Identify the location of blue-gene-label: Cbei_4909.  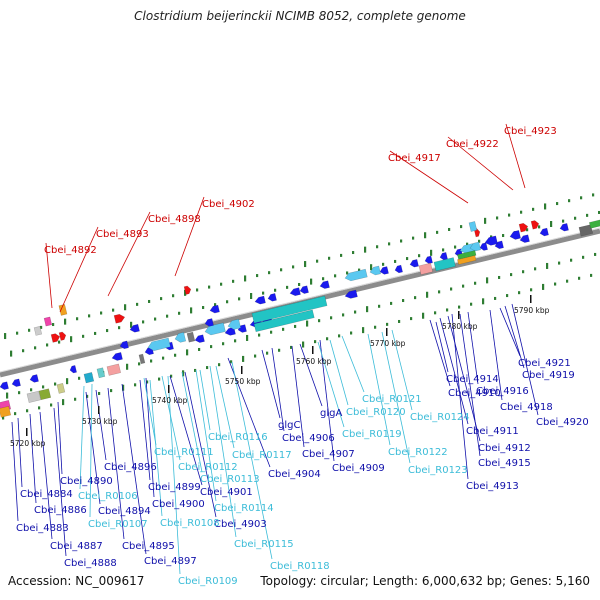
(358, 468).